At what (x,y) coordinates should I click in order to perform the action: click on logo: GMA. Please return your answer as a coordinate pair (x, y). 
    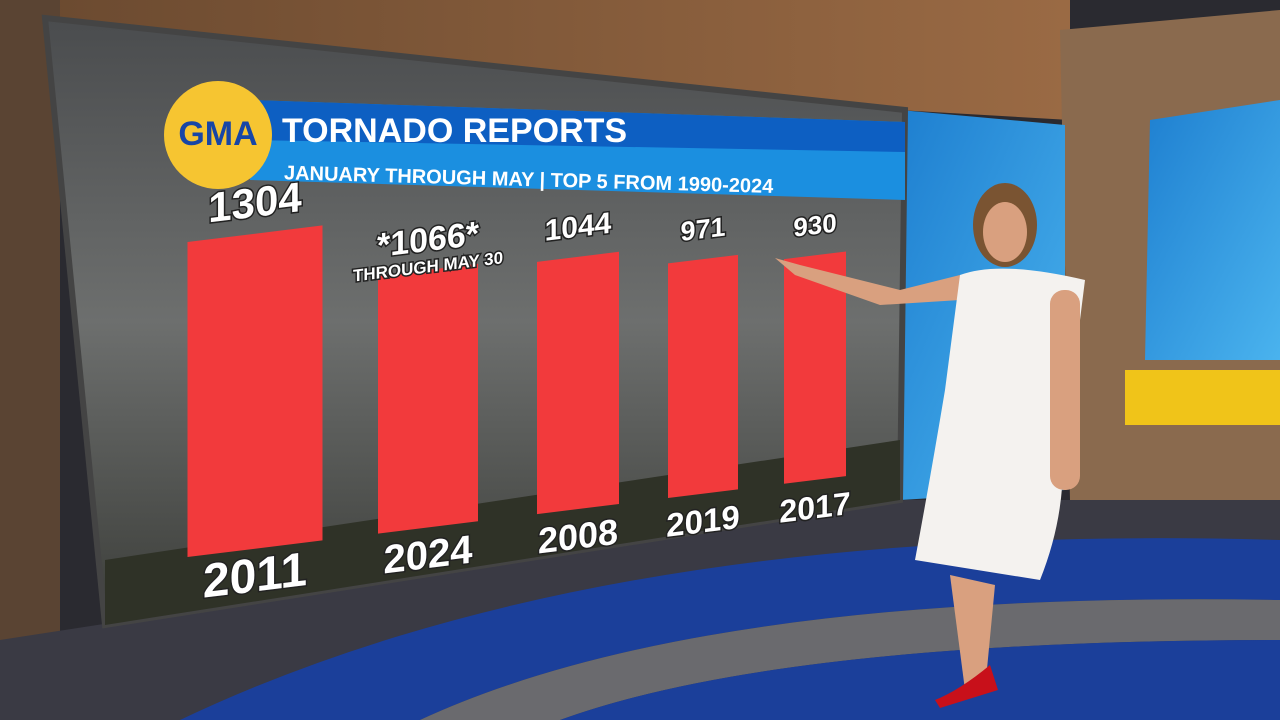
    Looking at the image, I should click on (217, 134).